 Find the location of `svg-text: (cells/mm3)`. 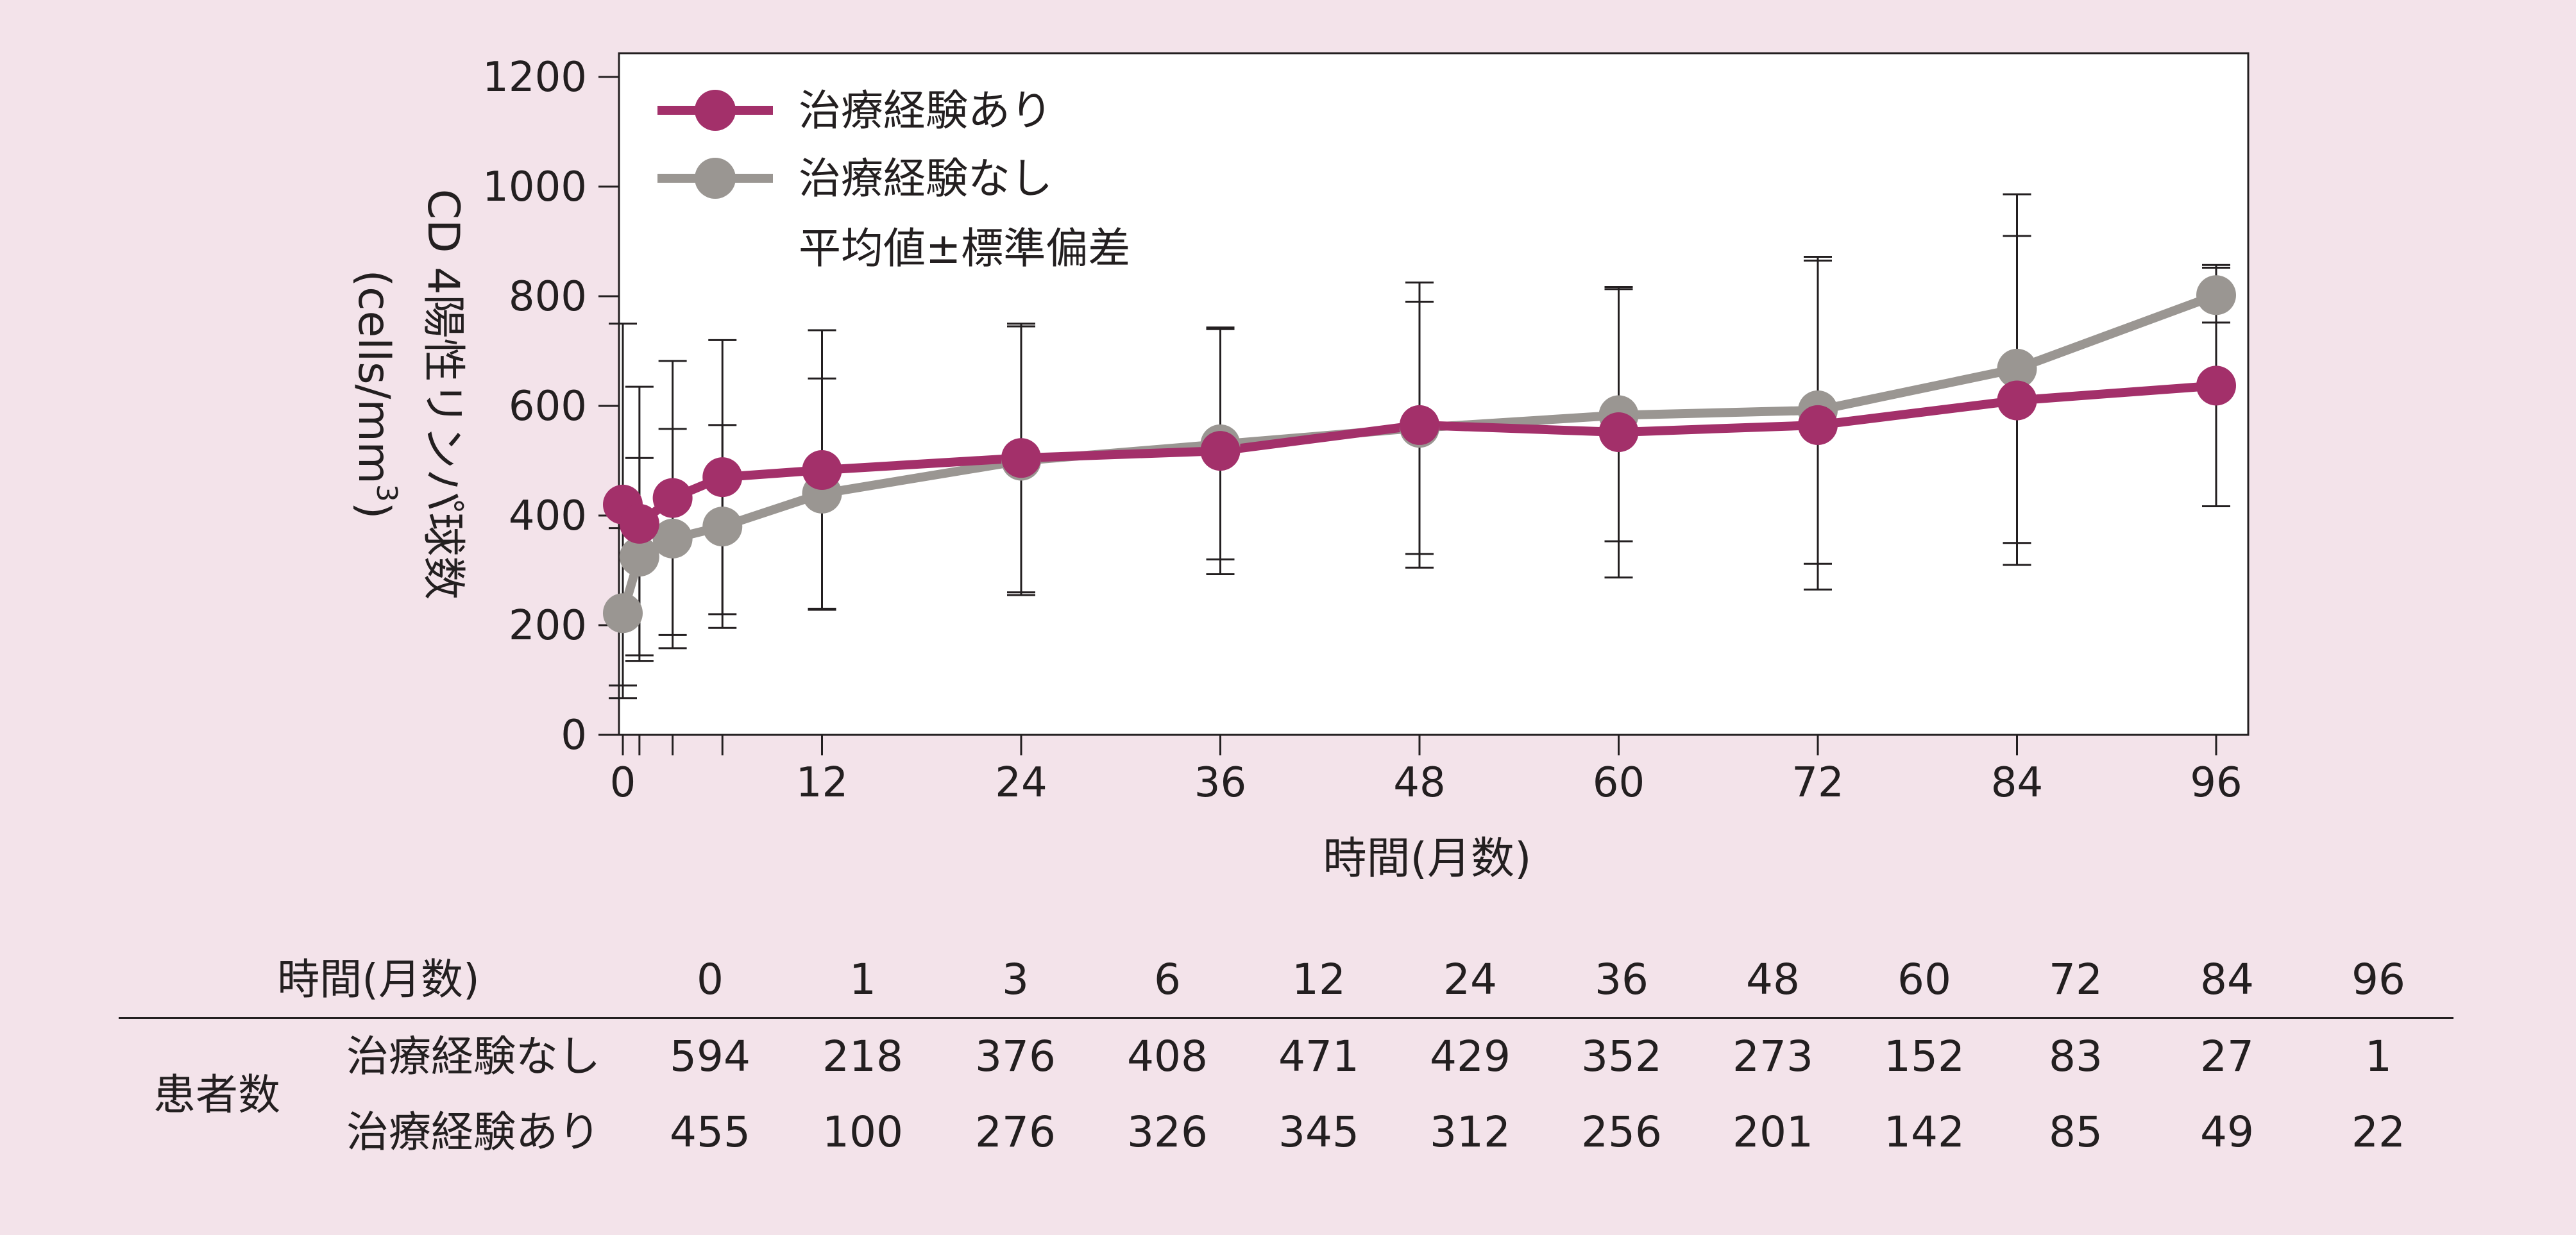

svg-text: (cells/mm3) is located at coordinates (375, 394).